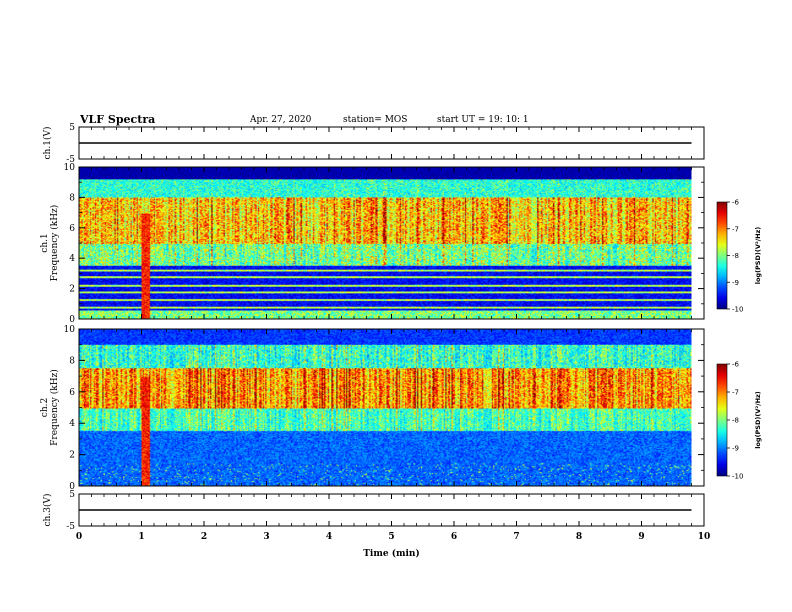 This screenshot has height=612, width=792. I want to click on x-tick-label: 1, so click(141, 537).